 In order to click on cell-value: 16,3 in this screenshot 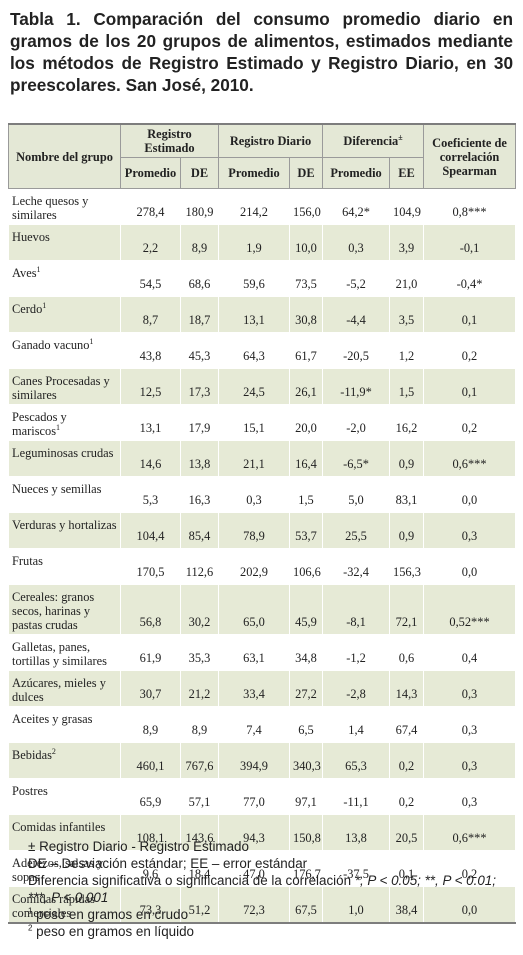, I will do `click(199, 494)`.